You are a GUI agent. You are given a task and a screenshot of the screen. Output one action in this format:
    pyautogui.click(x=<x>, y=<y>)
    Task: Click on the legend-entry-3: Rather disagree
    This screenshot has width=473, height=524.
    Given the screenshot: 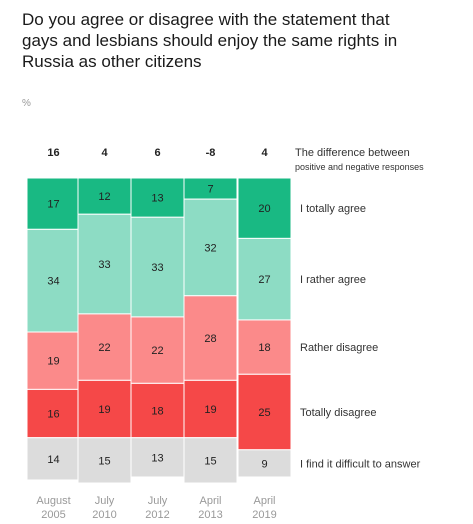 What is the action you would take?
    pyautogui.click(x=339, y=348)
    